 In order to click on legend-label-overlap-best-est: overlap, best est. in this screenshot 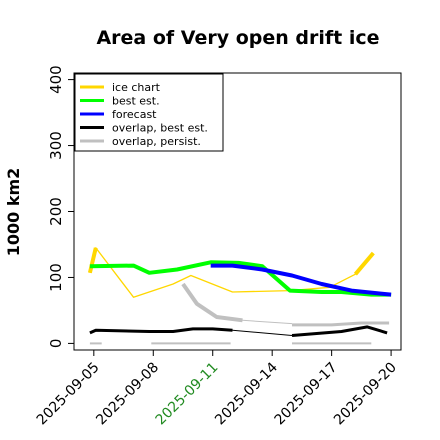, I will do `click(160, 128)`.